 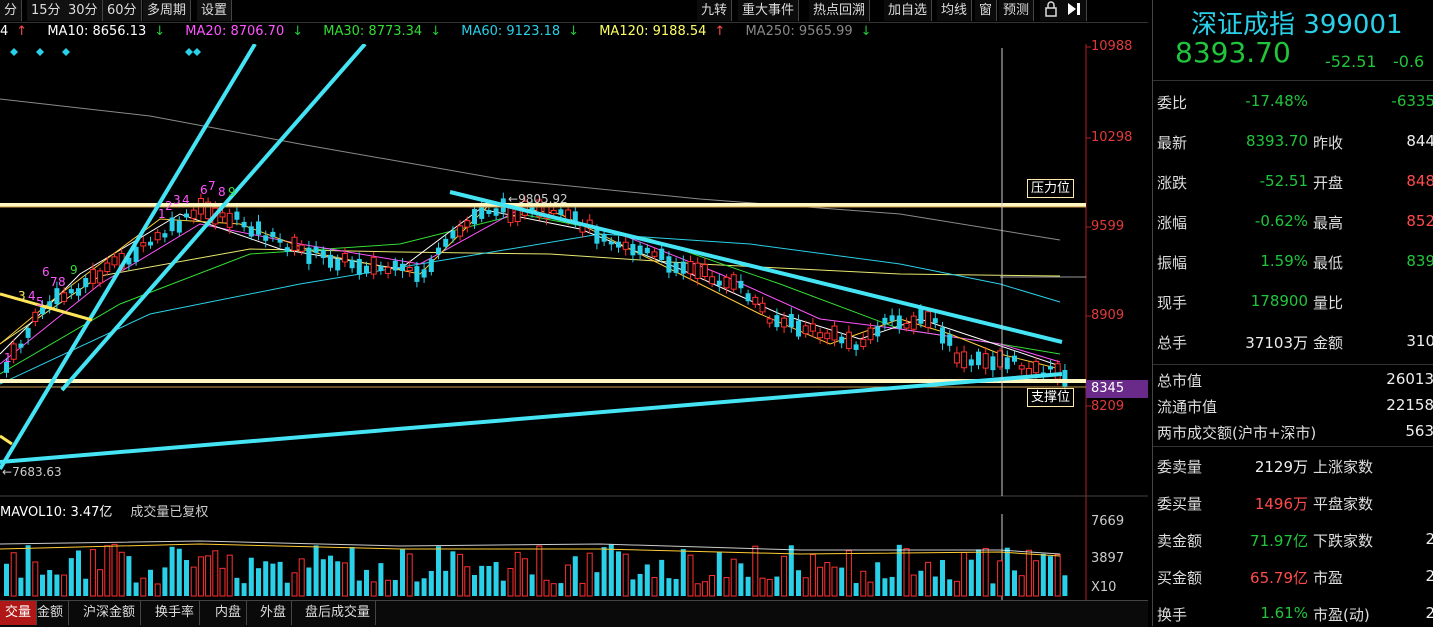 I want to click on quote-row: 卖金额 71.97亿 下跌家数 2, so click(x=1293, y=538).